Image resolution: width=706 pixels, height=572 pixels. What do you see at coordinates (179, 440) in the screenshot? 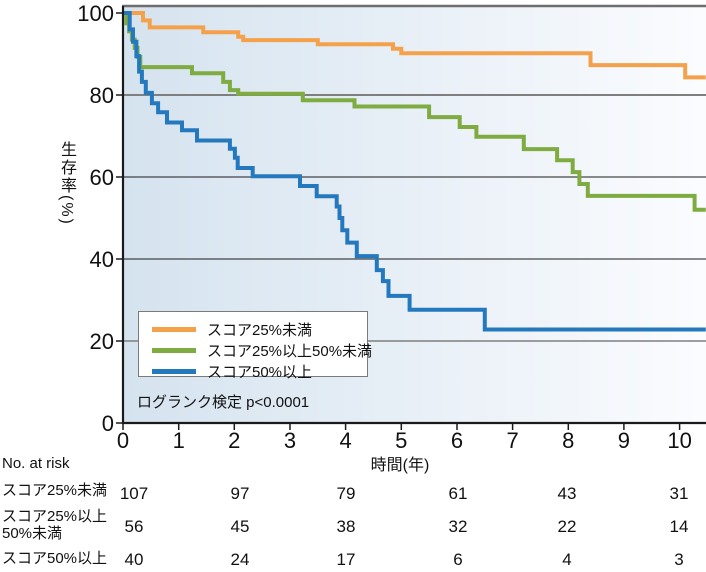
I see `x-tick-label: 1` at bounding box center [179, 440].